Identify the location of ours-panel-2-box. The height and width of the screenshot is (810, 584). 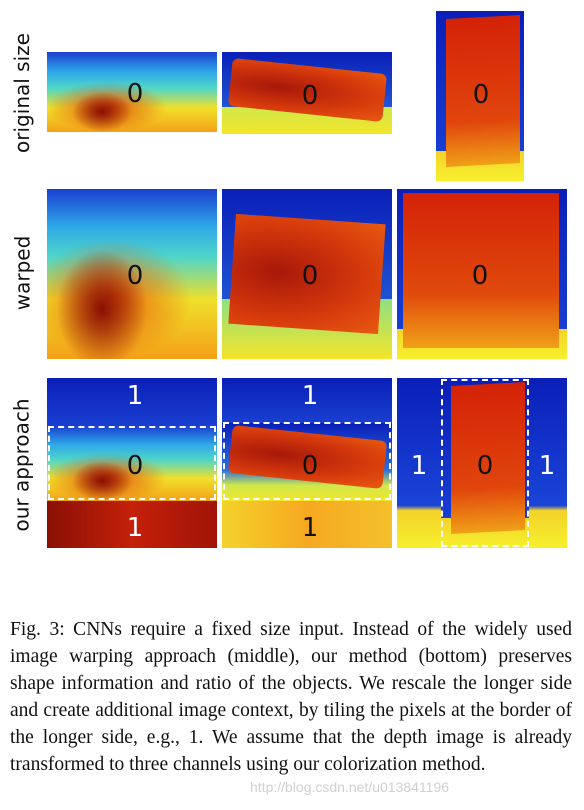
(307, 461).